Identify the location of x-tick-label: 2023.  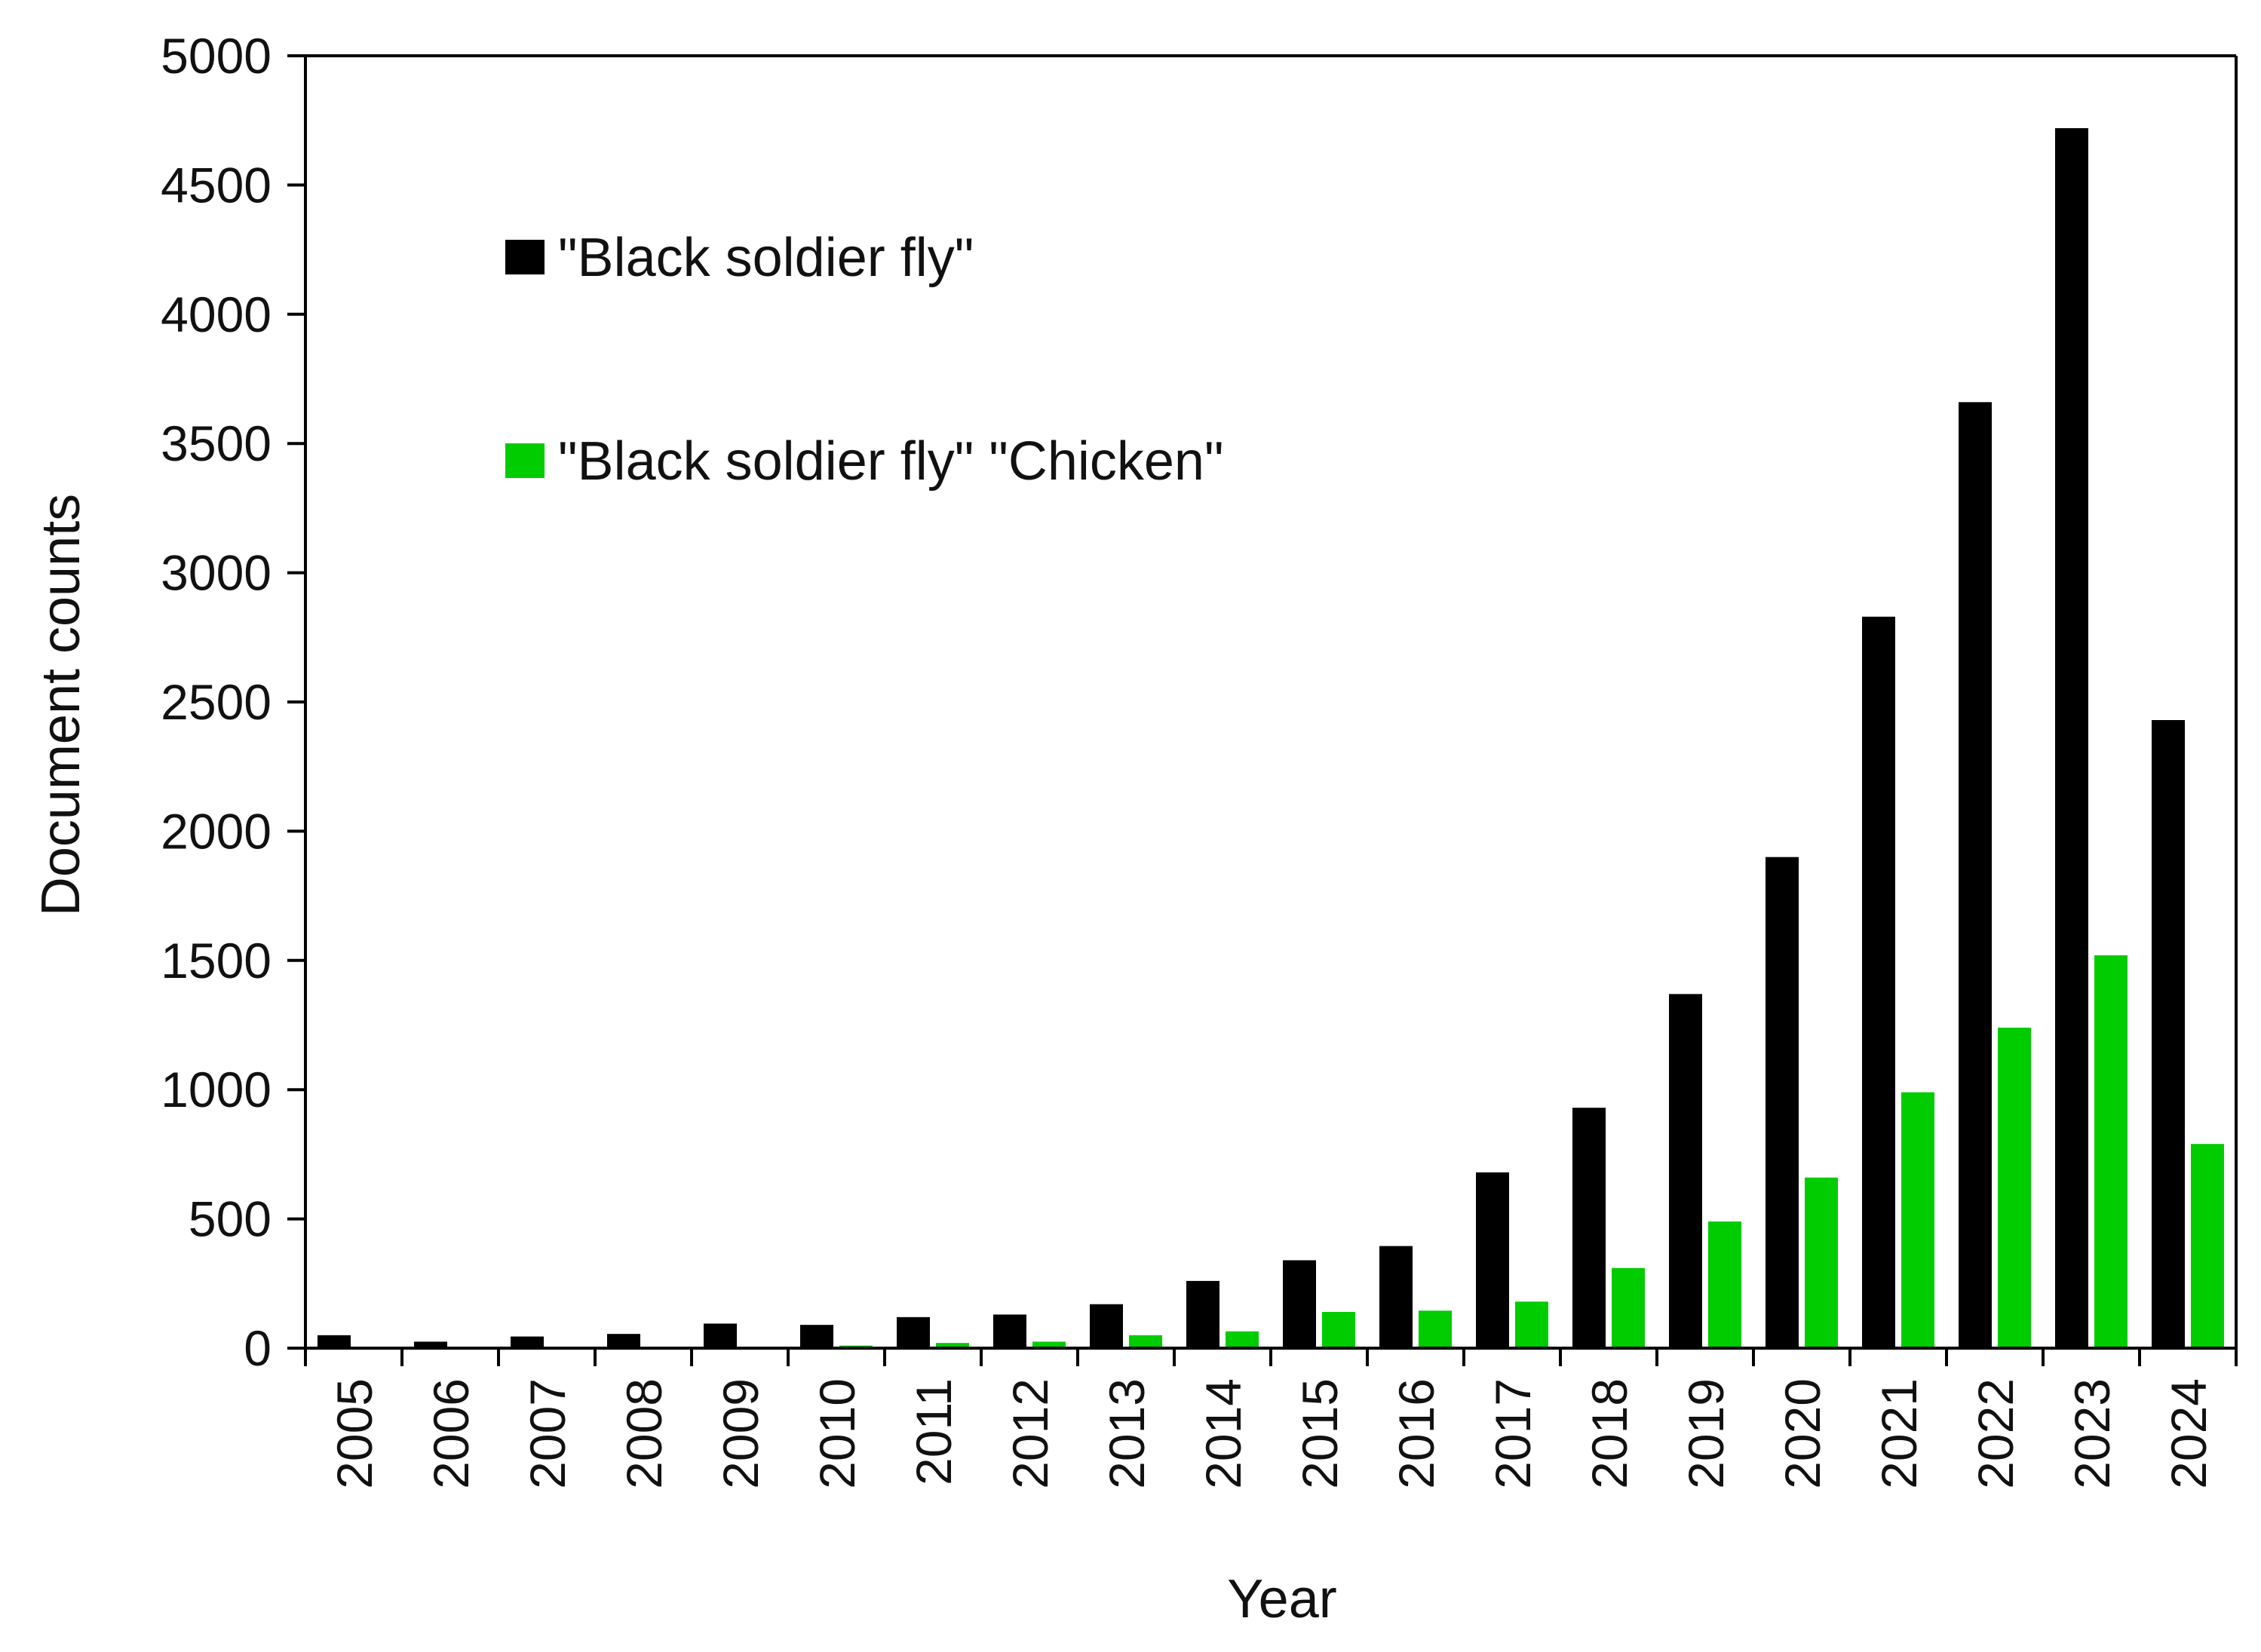
(2092, 1433).